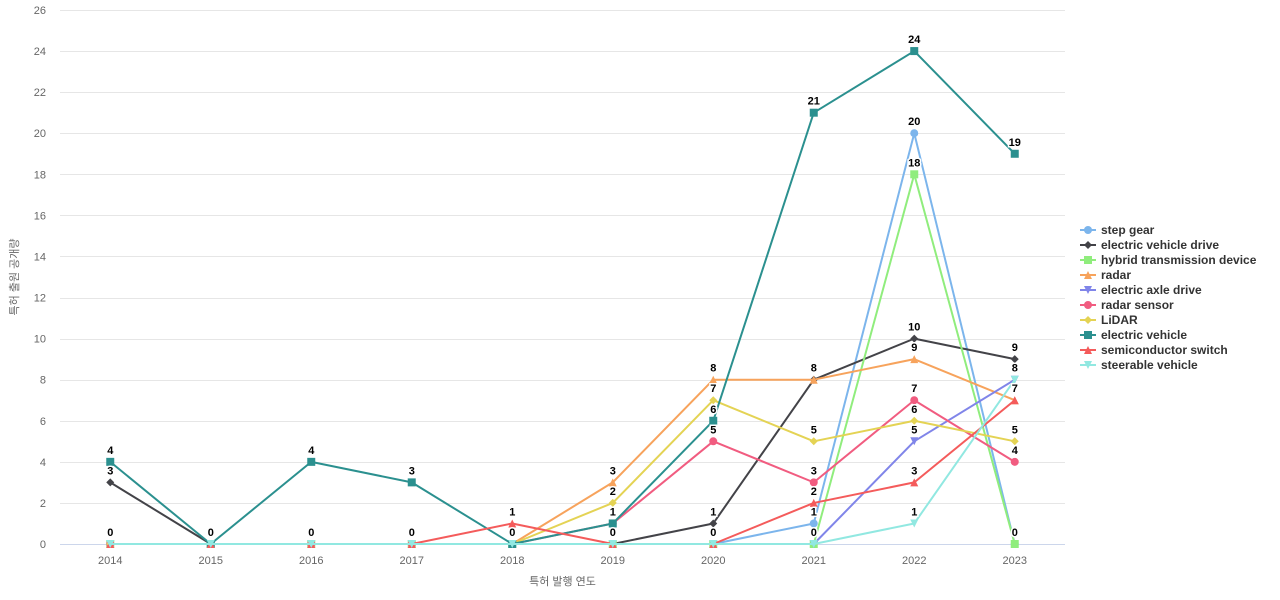 The height and width of the screenshot is (600, 1280). I want to click on x-tick-label: 2015, so click(211, 561).